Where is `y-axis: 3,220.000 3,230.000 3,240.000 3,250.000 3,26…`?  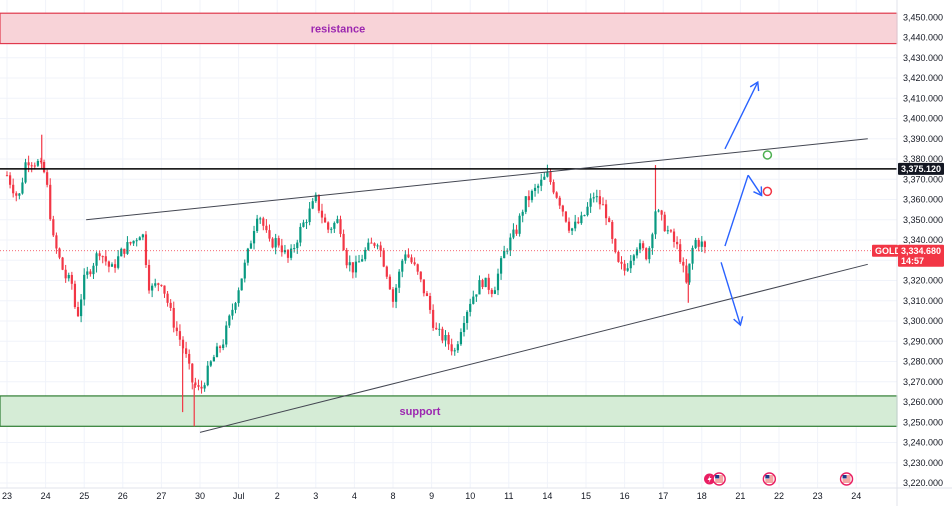 y-axis: 3,220.000 3,230.000 3,240.000 3,250.000 3,26… is located at coordinates (919, 253).